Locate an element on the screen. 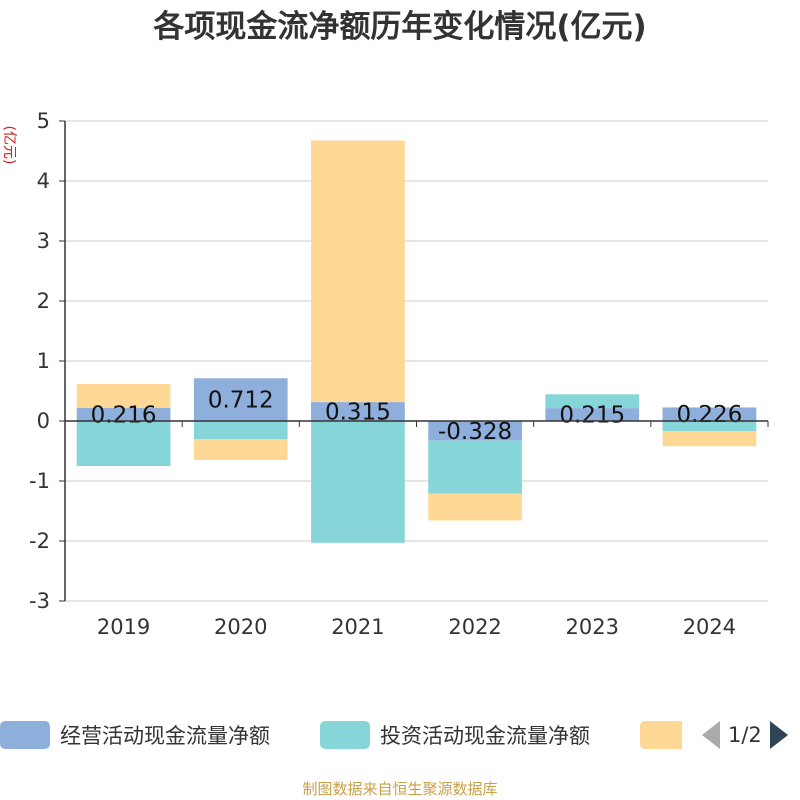 The height and width of the screenshot is (800, 800). legend-item-financing is located at coordinates (661, 735).